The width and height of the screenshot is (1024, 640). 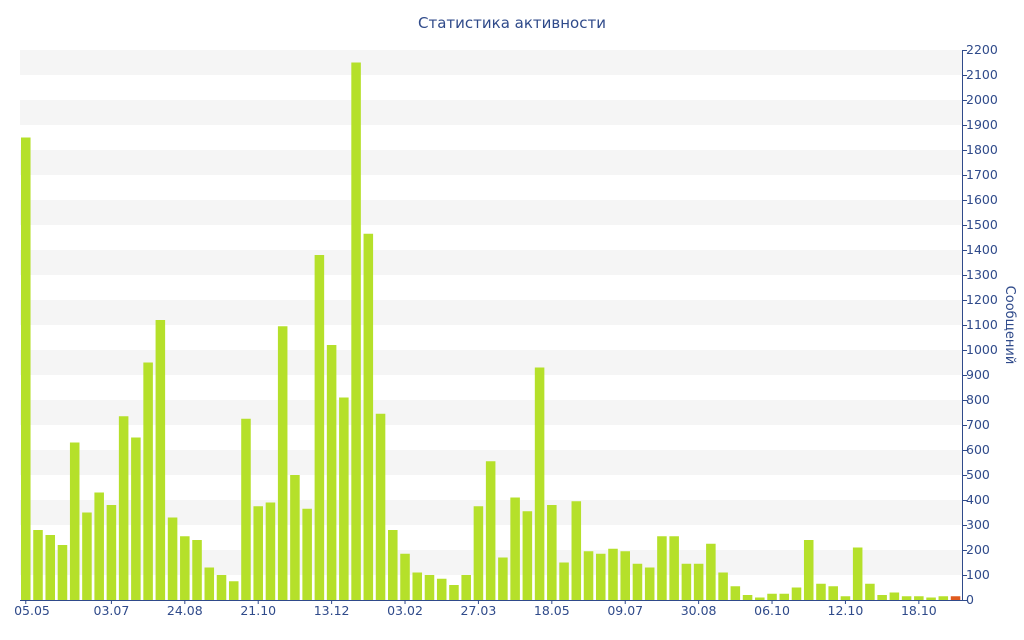 I want to click on x-tick-label: 12.10, so click(x=846, y=610).